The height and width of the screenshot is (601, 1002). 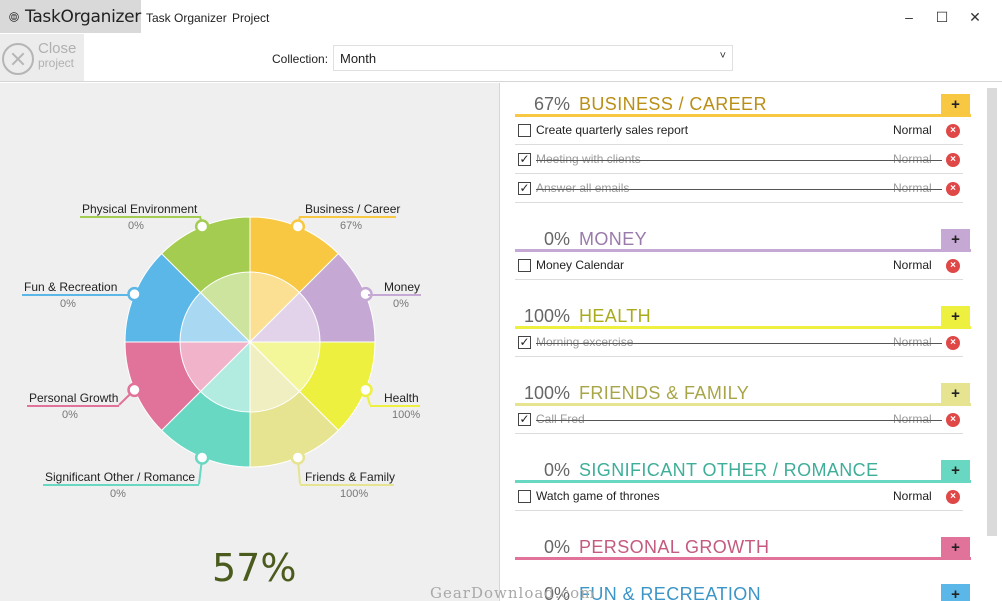 What do you see at coordinates (18, 59) in the screenshot?
I see `close-circle-icon` at bounding box center [18, 59].